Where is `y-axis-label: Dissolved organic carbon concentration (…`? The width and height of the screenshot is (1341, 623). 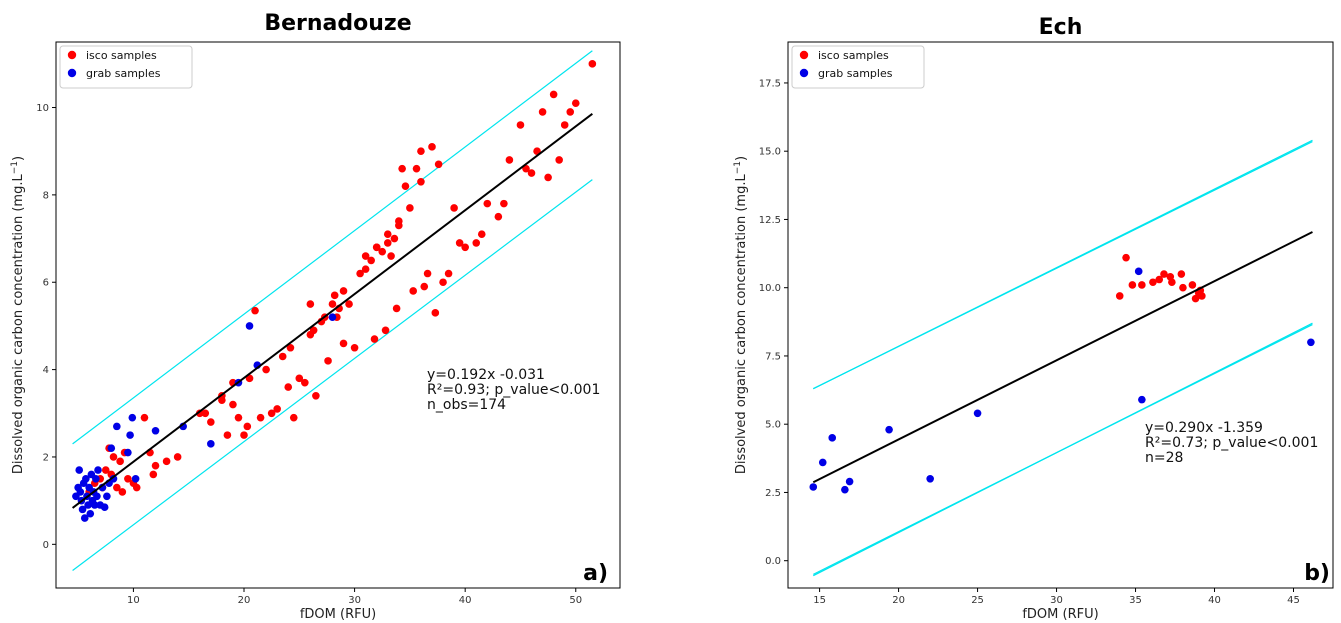 y-axis-label: Dissolved organic carbon concentration (… is located at coordinates (18, 315).